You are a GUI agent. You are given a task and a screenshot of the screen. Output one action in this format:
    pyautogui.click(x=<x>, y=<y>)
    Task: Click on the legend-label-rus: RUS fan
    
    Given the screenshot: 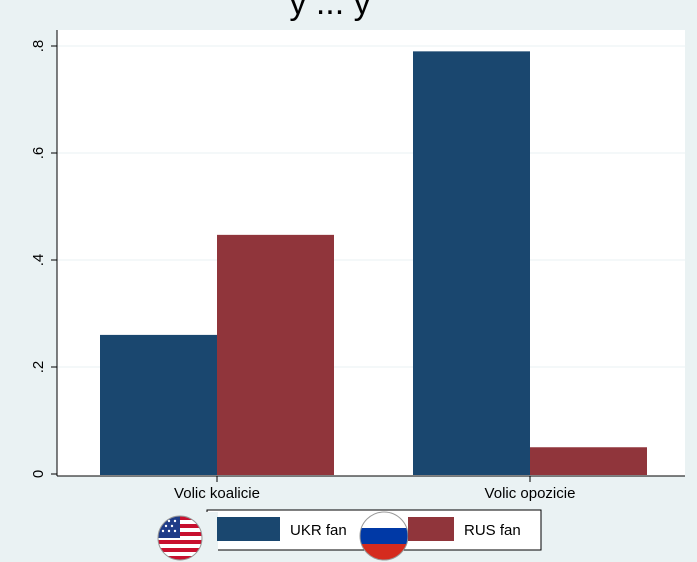 What is the action you would take?
    pyautogui.click(x=492, y=530)
    